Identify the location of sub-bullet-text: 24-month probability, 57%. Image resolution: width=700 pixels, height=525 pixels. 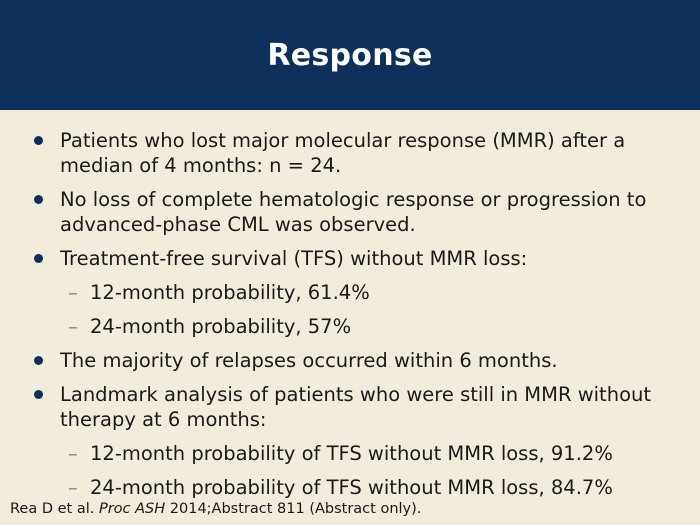
(221, 326).